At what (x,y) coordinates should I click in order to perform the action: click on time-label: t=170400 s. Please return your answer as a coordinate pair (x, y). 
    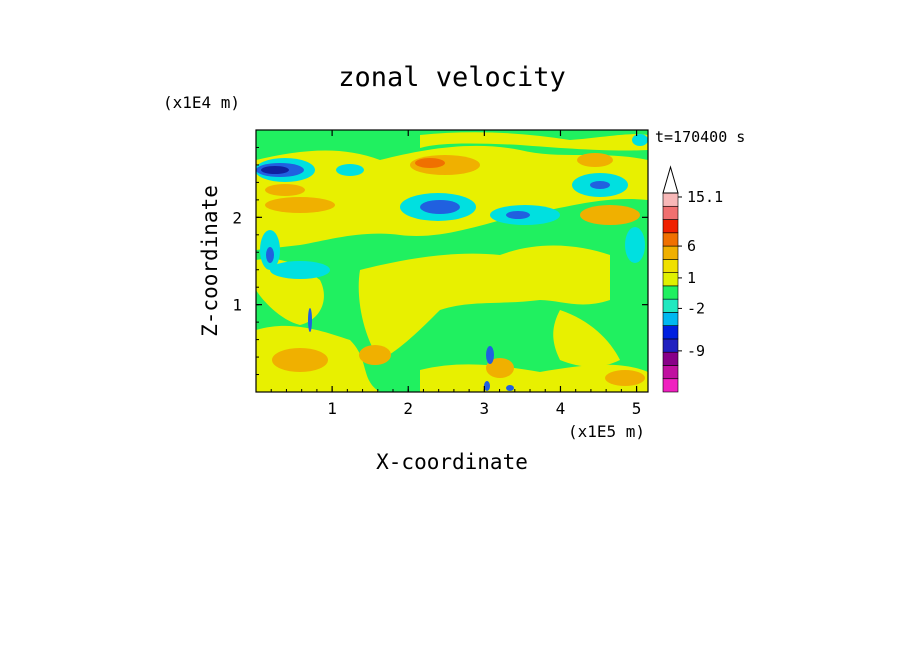
    Looking at the image, I should click on (700, 137).